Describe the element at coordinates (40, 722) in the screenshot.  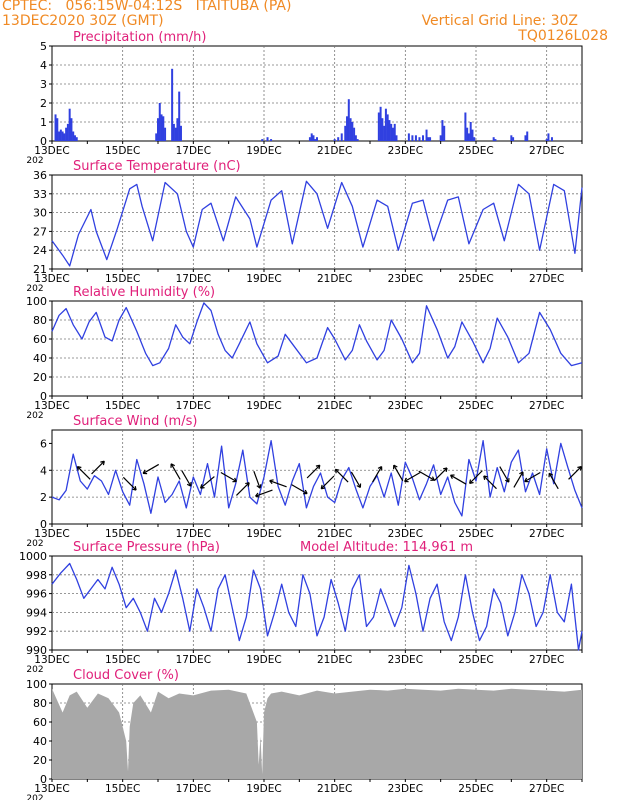
I see `cloud-ytick-label: 60` at that location.